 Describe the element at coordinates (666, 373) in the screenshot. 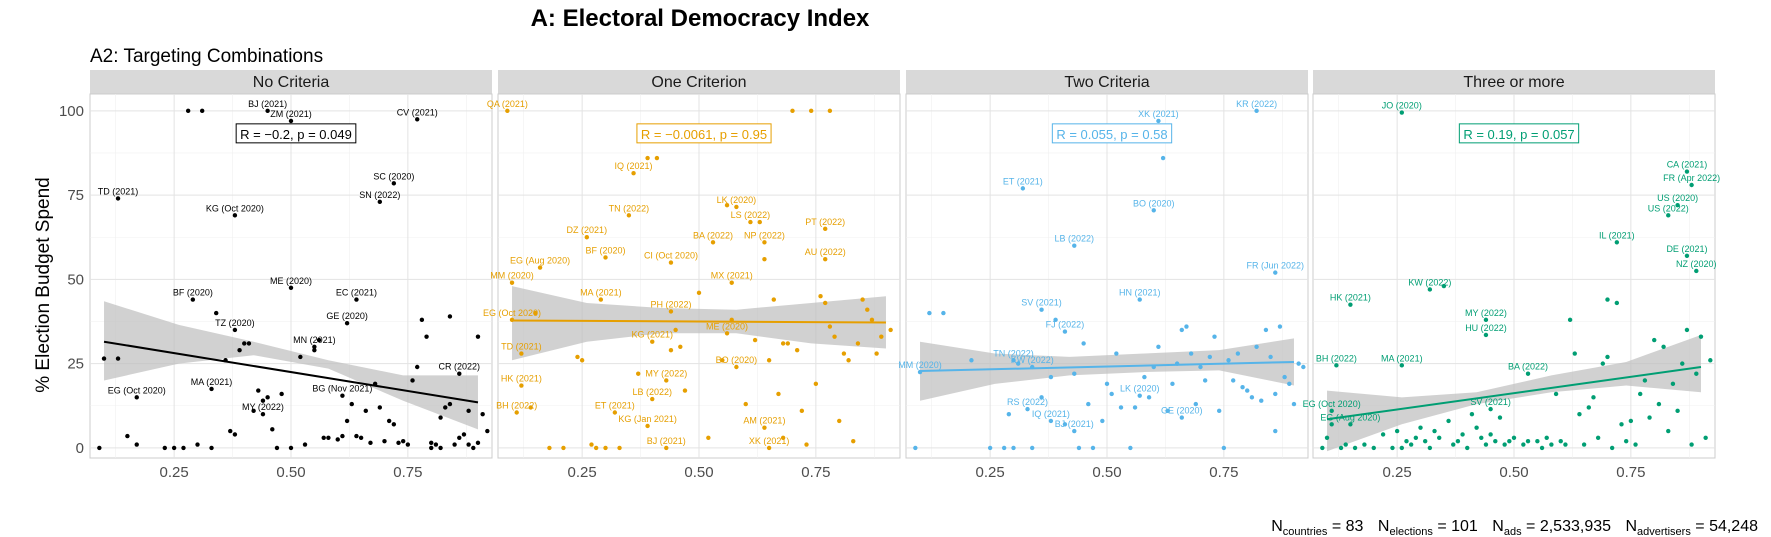

I see `point-label: MY (2022)` at that location.